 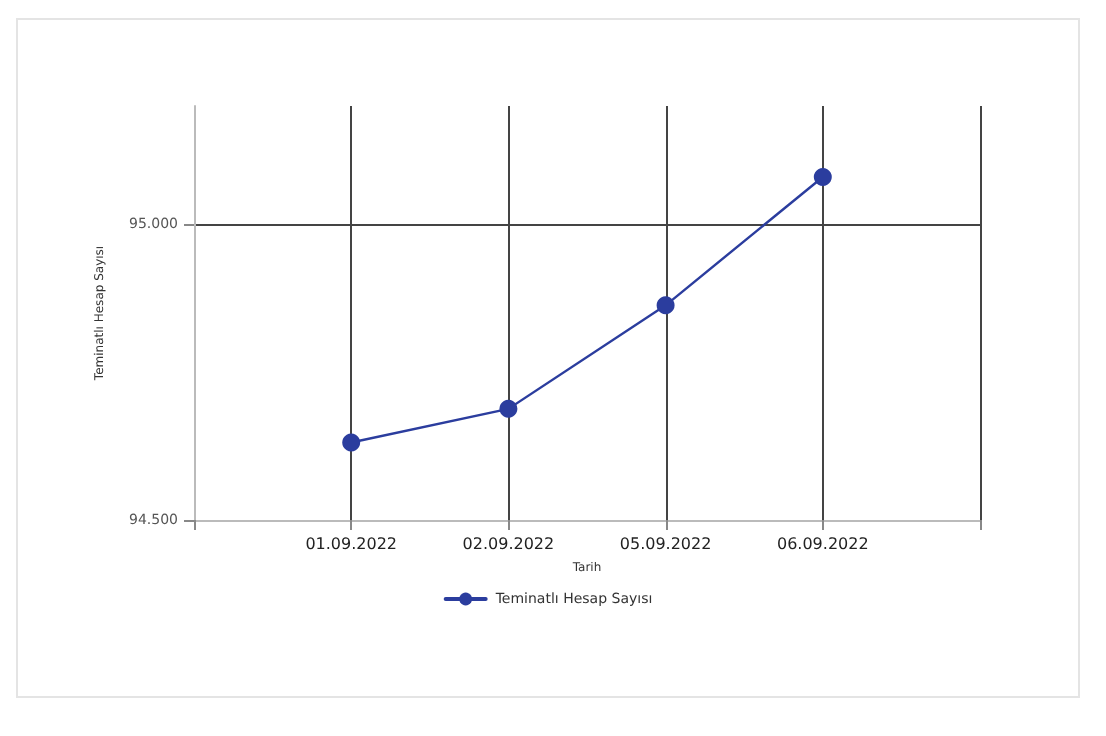 What do you see at coordinates (351, 544) in the screenshot?
I see `x-tick-label: 01.09.2022` at bounding box center [351, 544].